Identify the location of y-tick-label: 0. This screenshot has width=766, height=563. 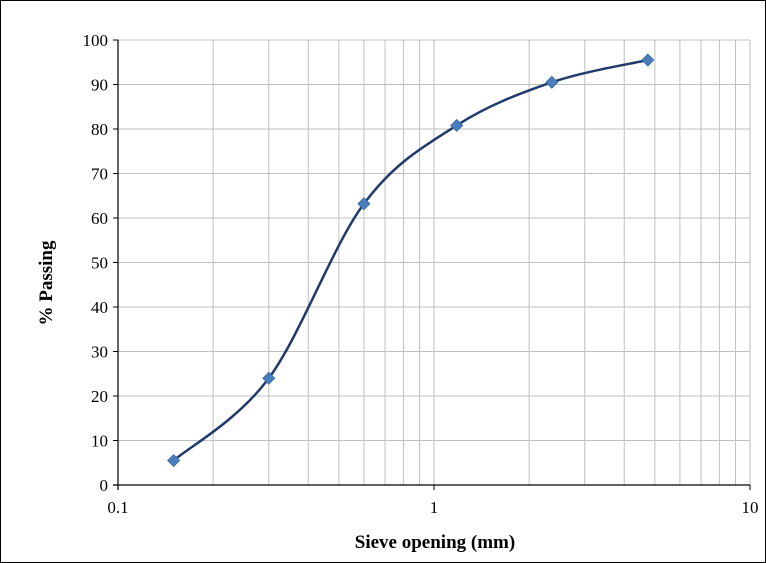
(104, 485).